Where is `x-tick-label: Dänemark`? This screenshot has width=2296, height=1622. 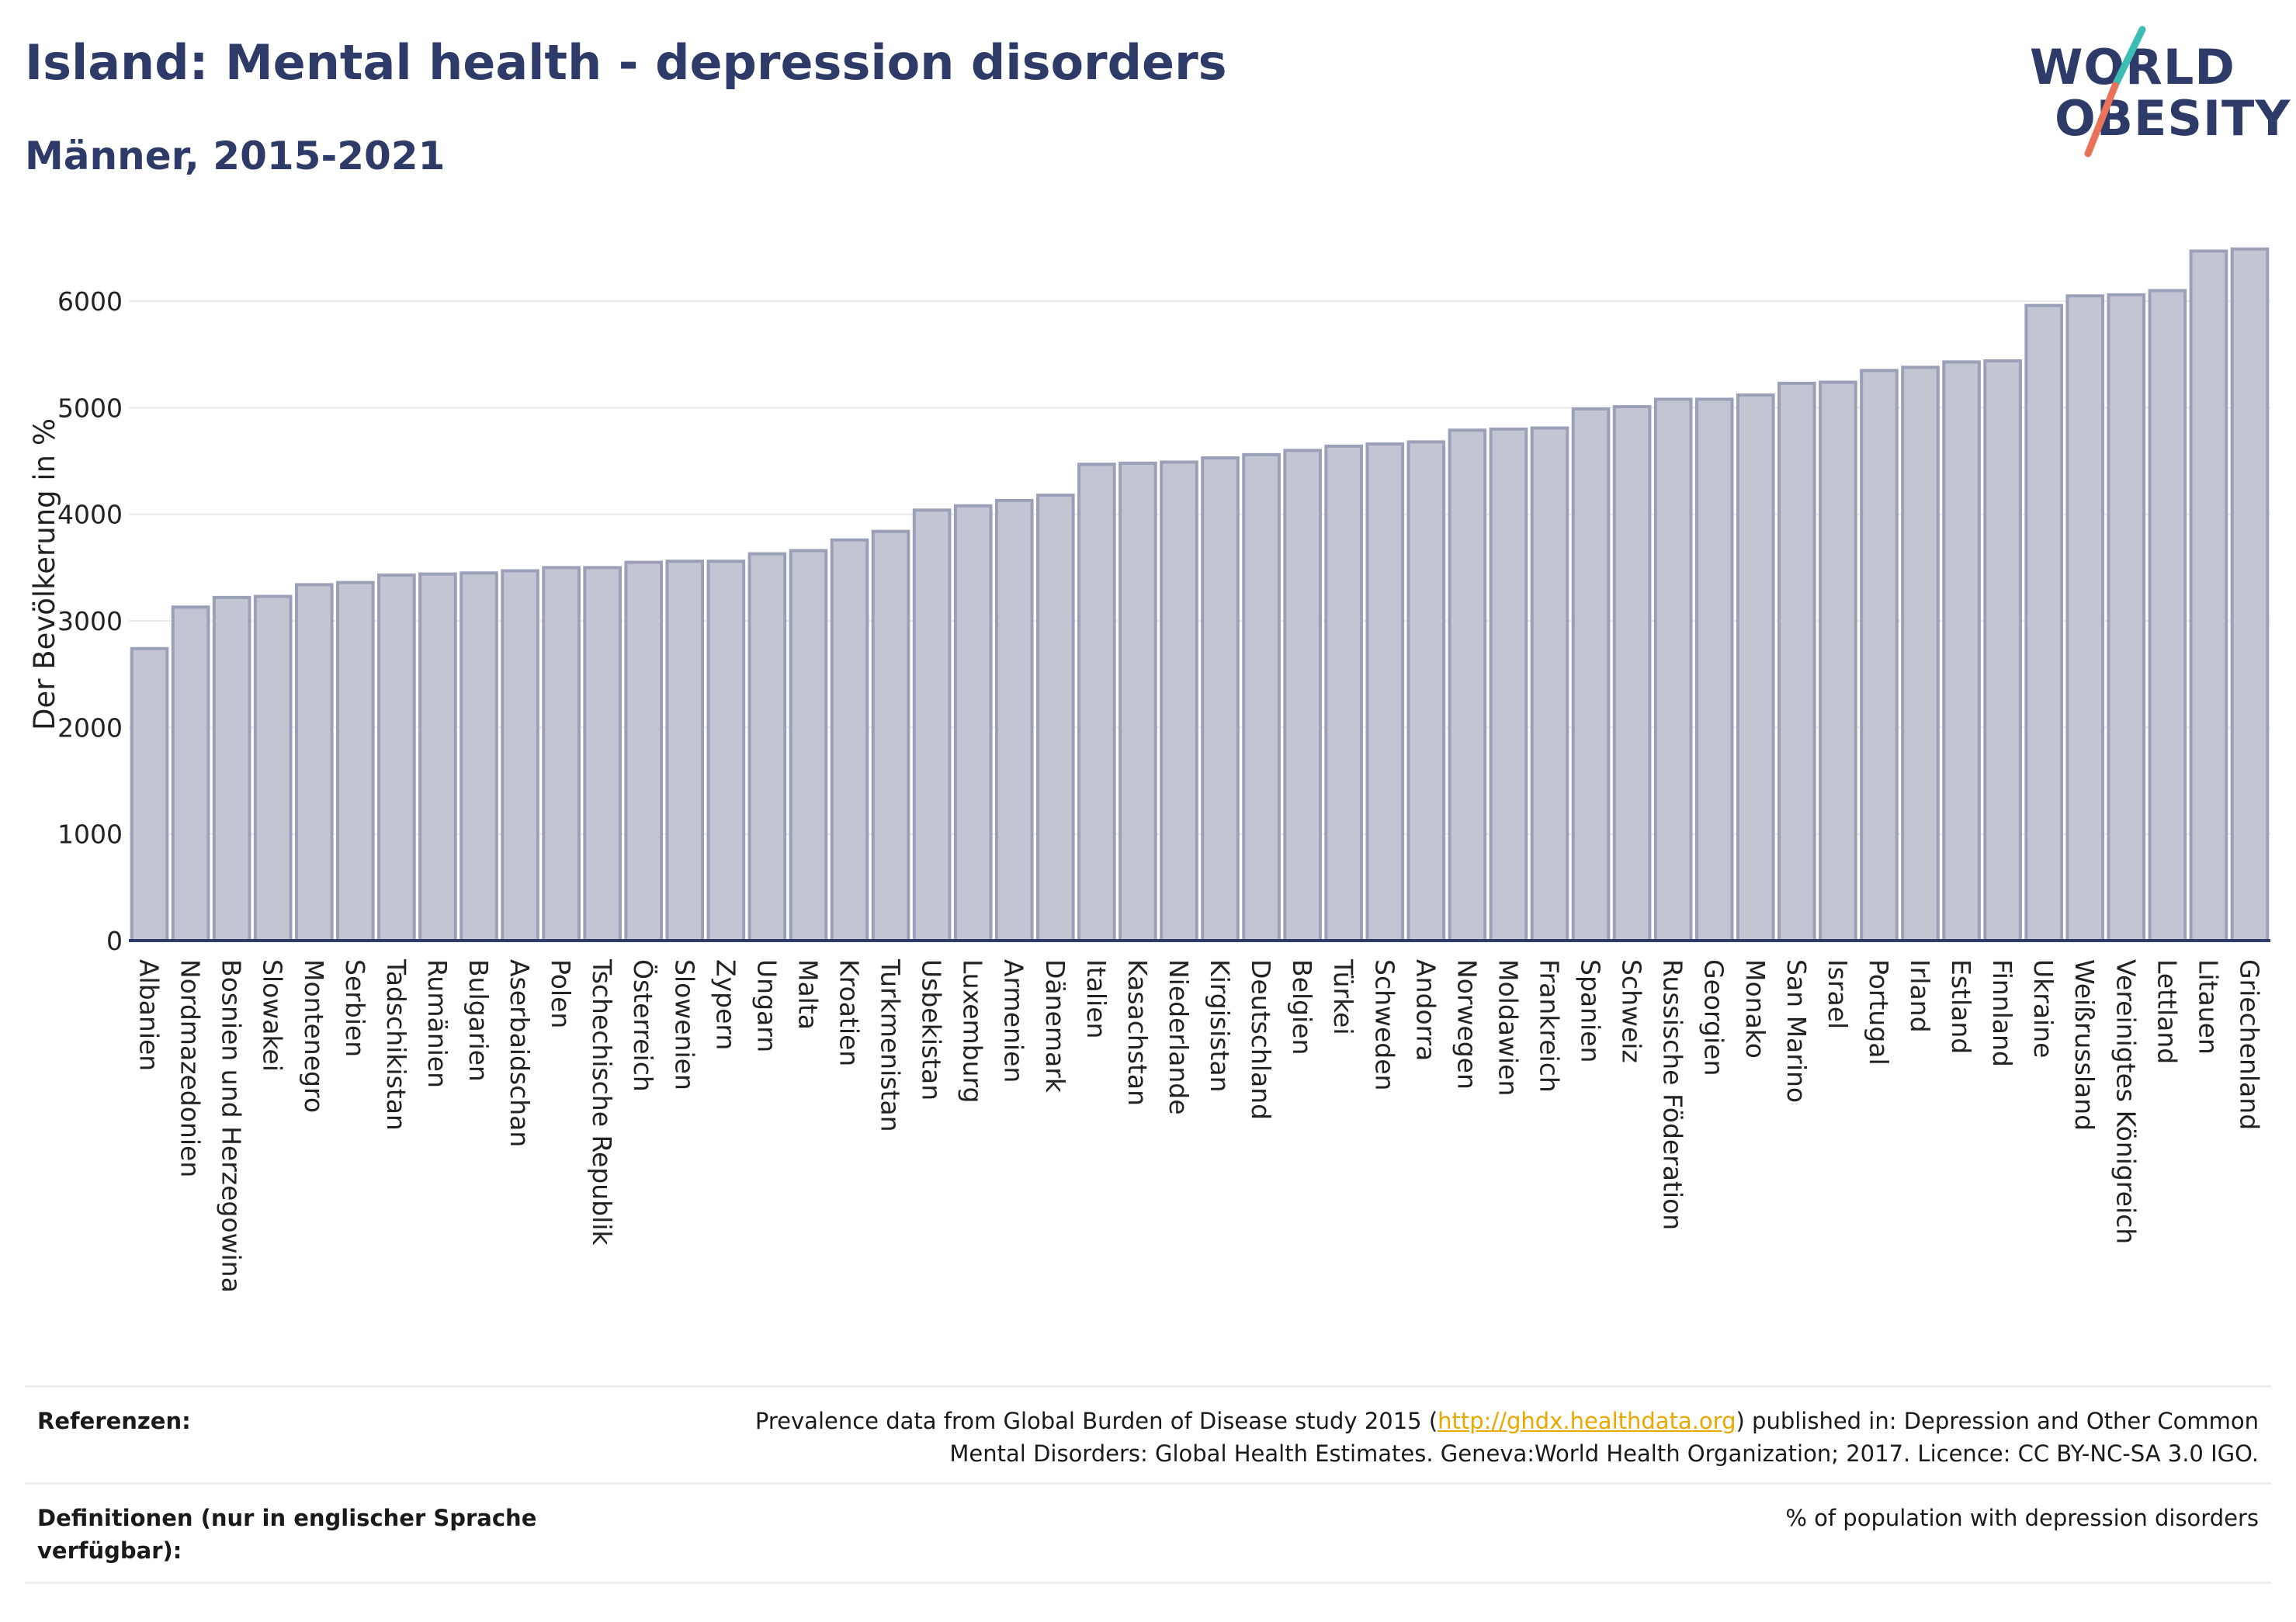 x-tick-label: Dänemark is located at coordinates (1055, 1026).